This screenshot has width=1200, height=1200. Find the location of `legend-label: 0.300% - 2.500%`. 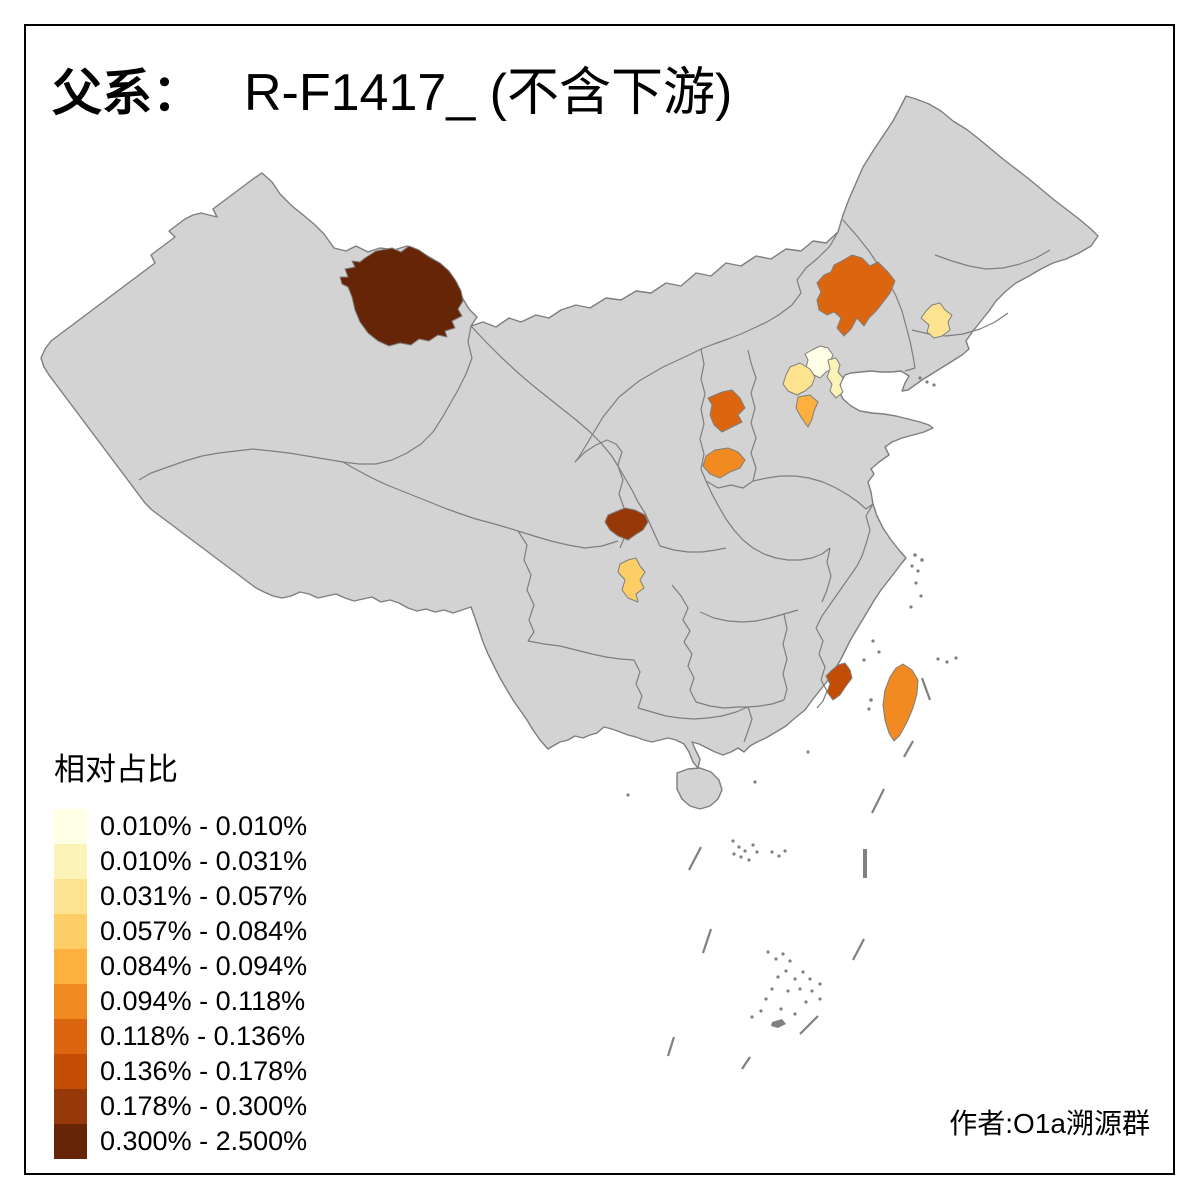

legend-label: 0.300% - 2.500% is located at coordinates (204, 1141).